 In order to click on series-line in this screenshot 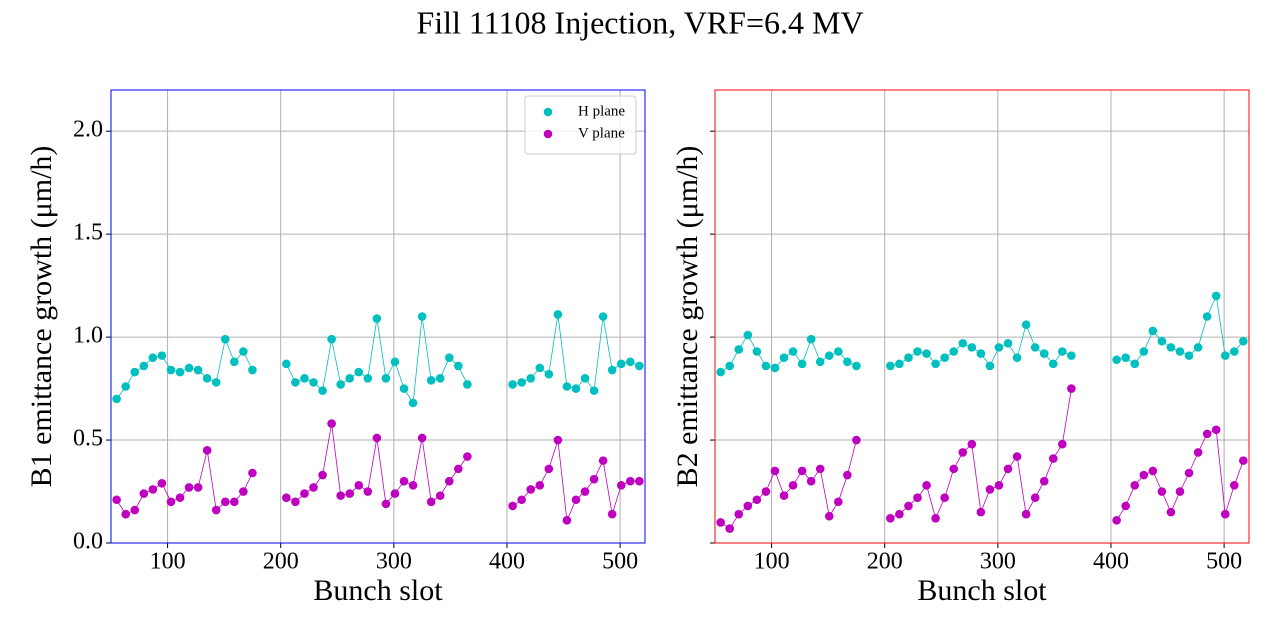, I will do `click(982, 459)`.